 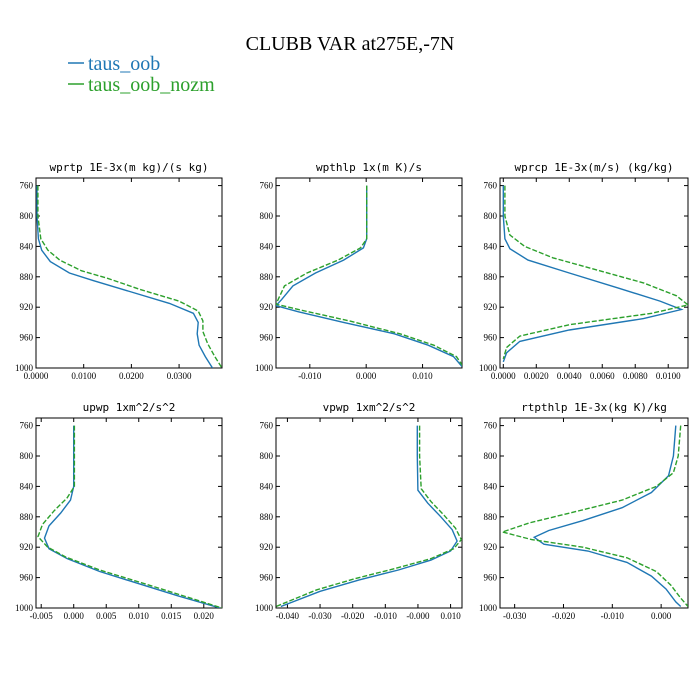 What do you see at coordinates (129, 407) in the screenshot?
I see `panel-title: upwp 1xm^2/s^2` at bounding box center [129, 407].